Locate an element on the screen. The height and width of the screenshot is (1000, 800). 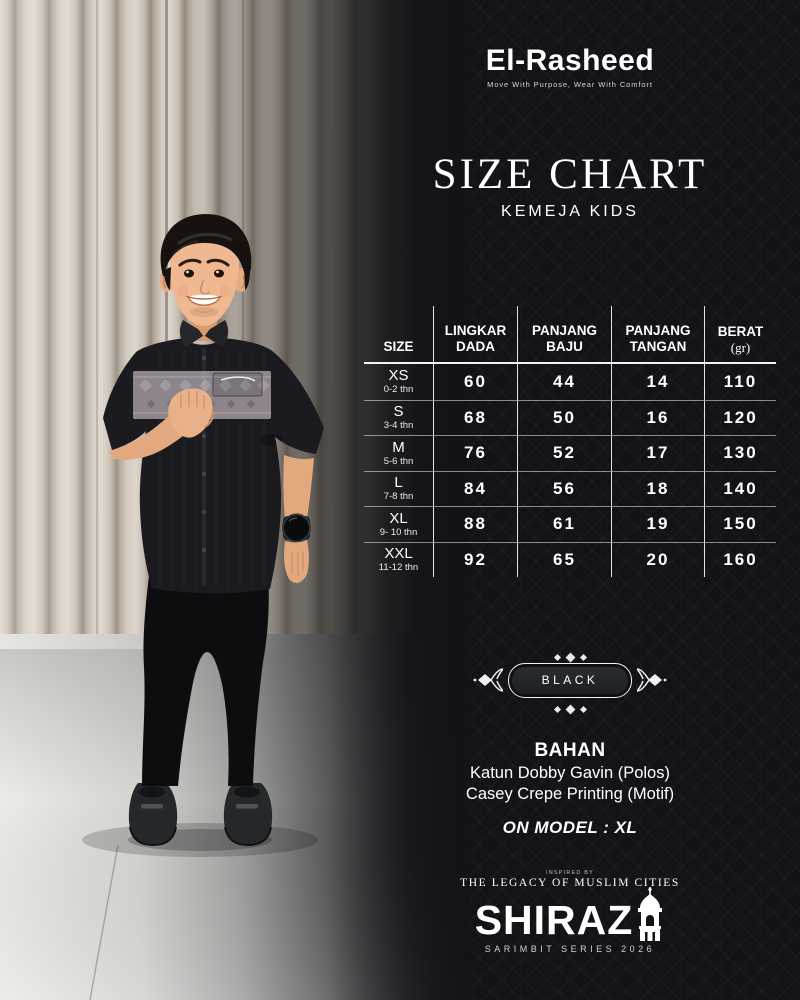
series-legacy-label: THE LEGACY OF MUSLIM CITIES is located at coordinates (570, 883).